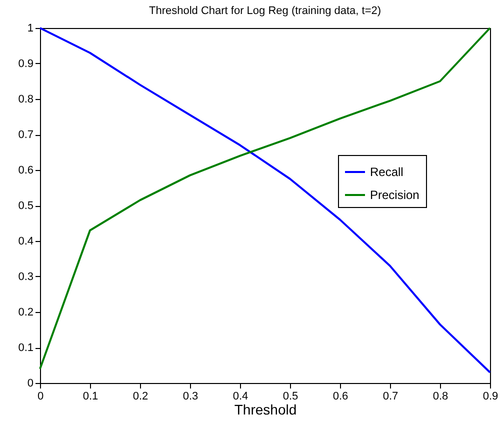 The width and height of the screenshot is (503, 426). What do you see at coordinates (290, 396) in the screenshot?
I see `x-tick-label: 0.5` at bounding box center [290, 396].